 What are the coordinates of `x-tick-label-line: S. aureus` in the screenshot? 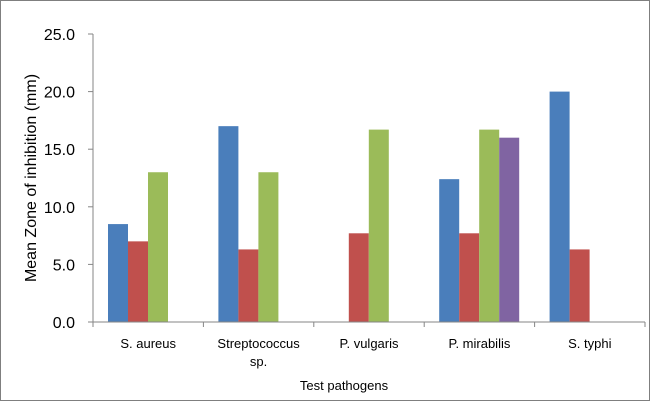 It's located at (148, 343).